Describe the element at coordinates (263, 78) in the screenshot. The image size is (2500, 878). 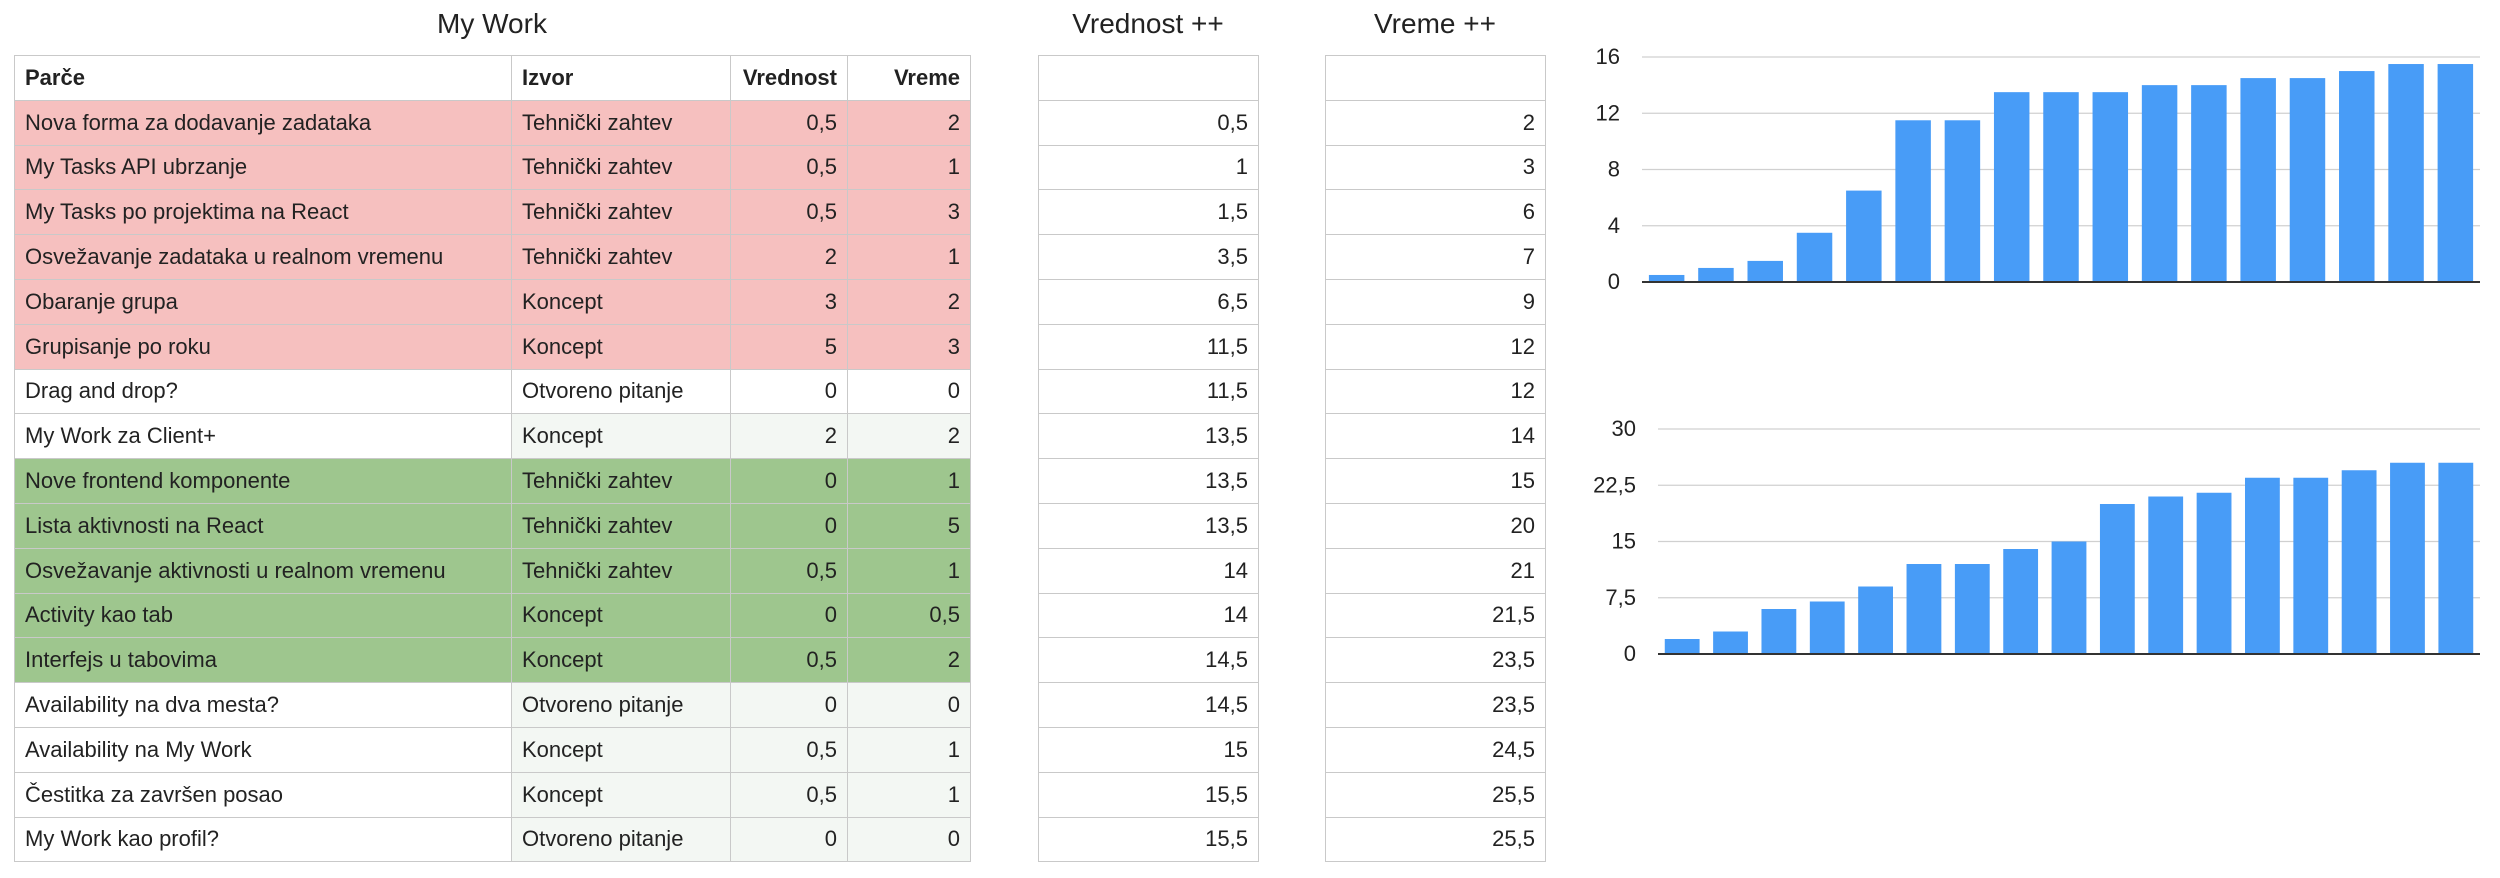
I see `header-parce: Parče` at that location.